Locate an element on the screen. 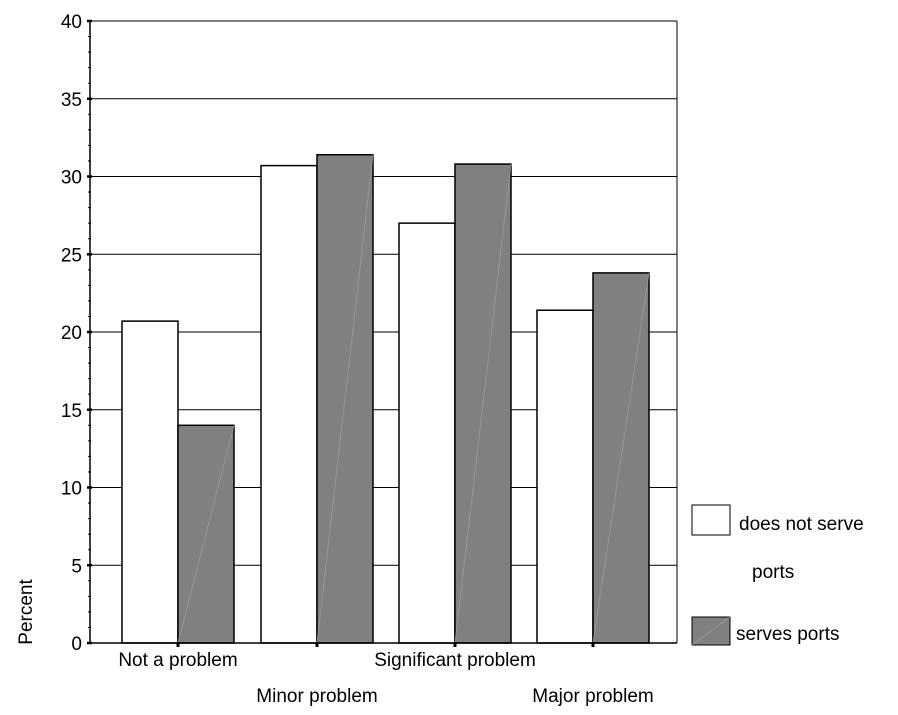 The height and width of the screenshot is (715, 898). legend: does not serve ports serves ports is located at coordinates (777, 575).